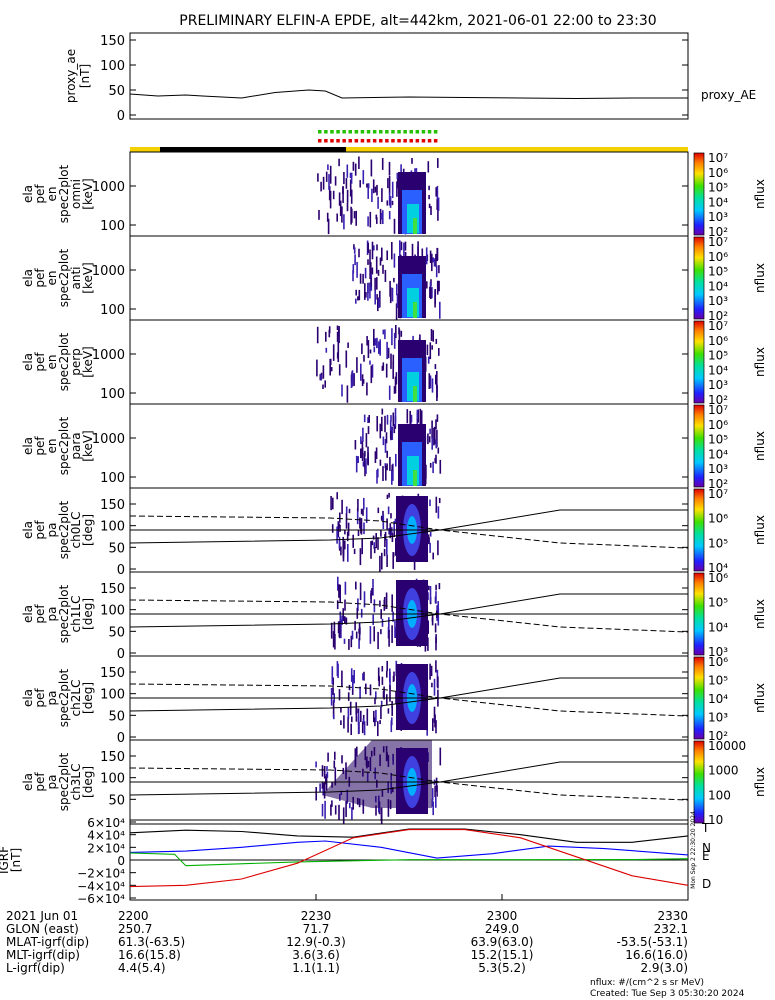 Image resolution: width=775 pixels, height=1000 pixels. I want to click on colorbar-tick-label: 10³, so click(718, 301).